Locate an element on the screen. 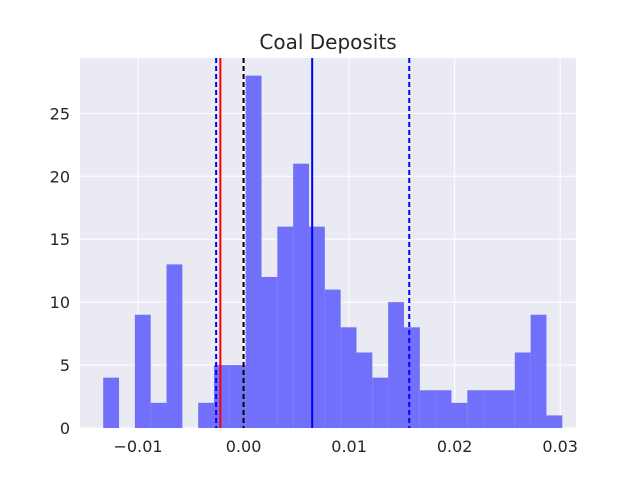 This screenshot has width=640, height=480. y-axis-ticks: 0 5 10 15 20 25 is located at coordinates (60, 271).